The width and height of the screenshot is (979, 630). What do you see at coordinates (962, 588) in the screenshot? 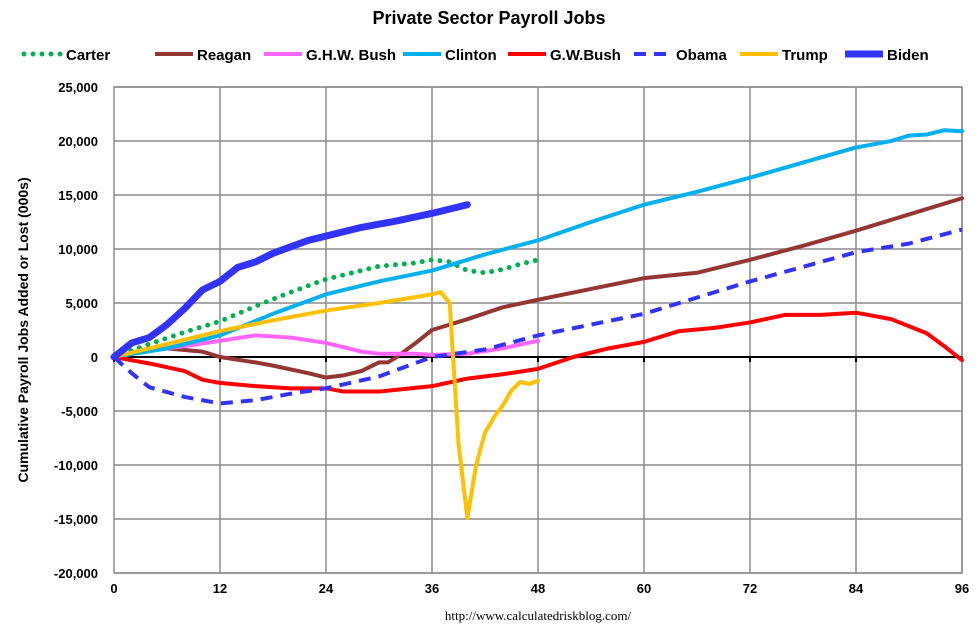
I see `x-tick-label: 96` at bounding box center [962, 588].